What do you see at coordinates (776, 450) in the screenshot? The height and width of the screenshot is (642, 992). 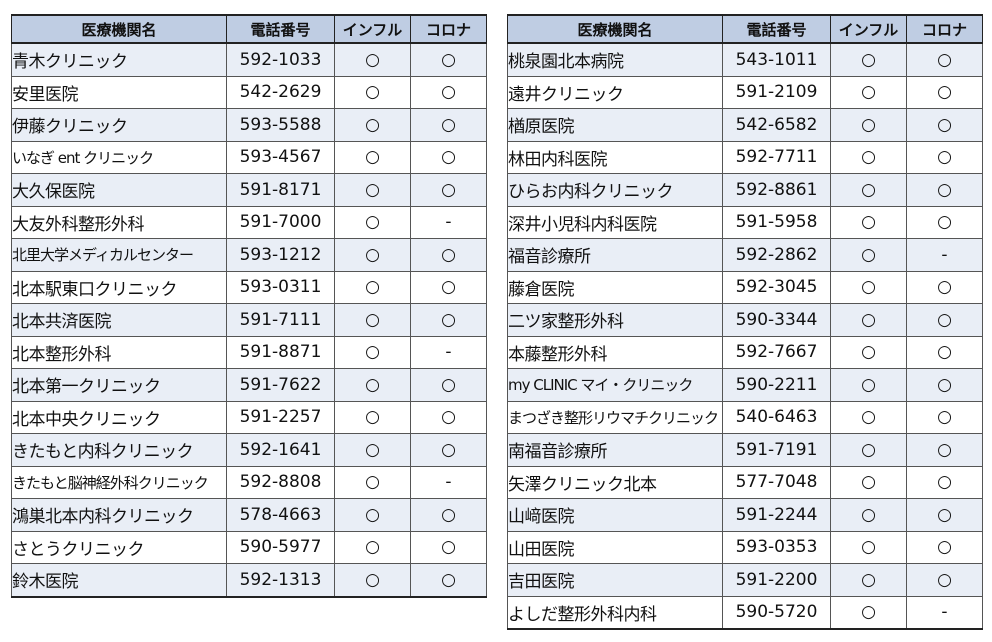 I see `phone-number: 591-7191` at bounding box center [776, 450].